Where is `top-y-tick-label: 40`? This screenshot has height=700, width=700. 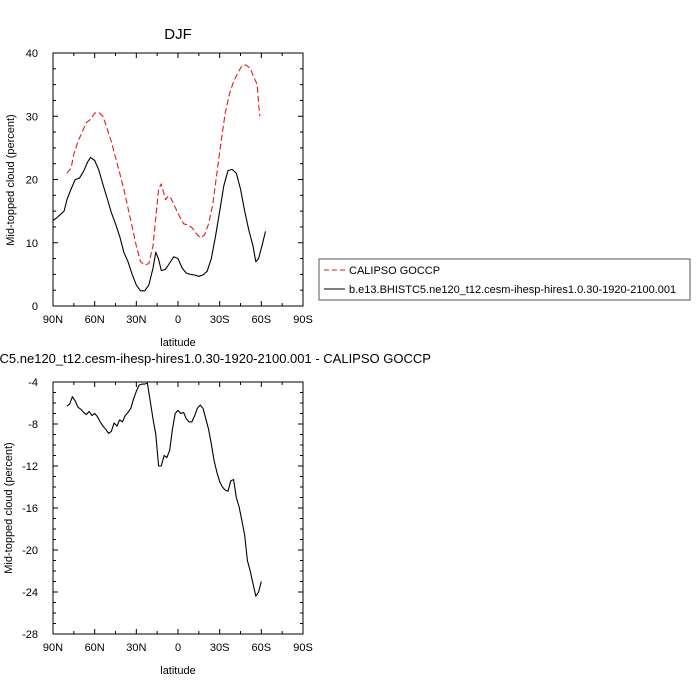
top-y-tick-label: 40 is located at coordinates (32, 54).